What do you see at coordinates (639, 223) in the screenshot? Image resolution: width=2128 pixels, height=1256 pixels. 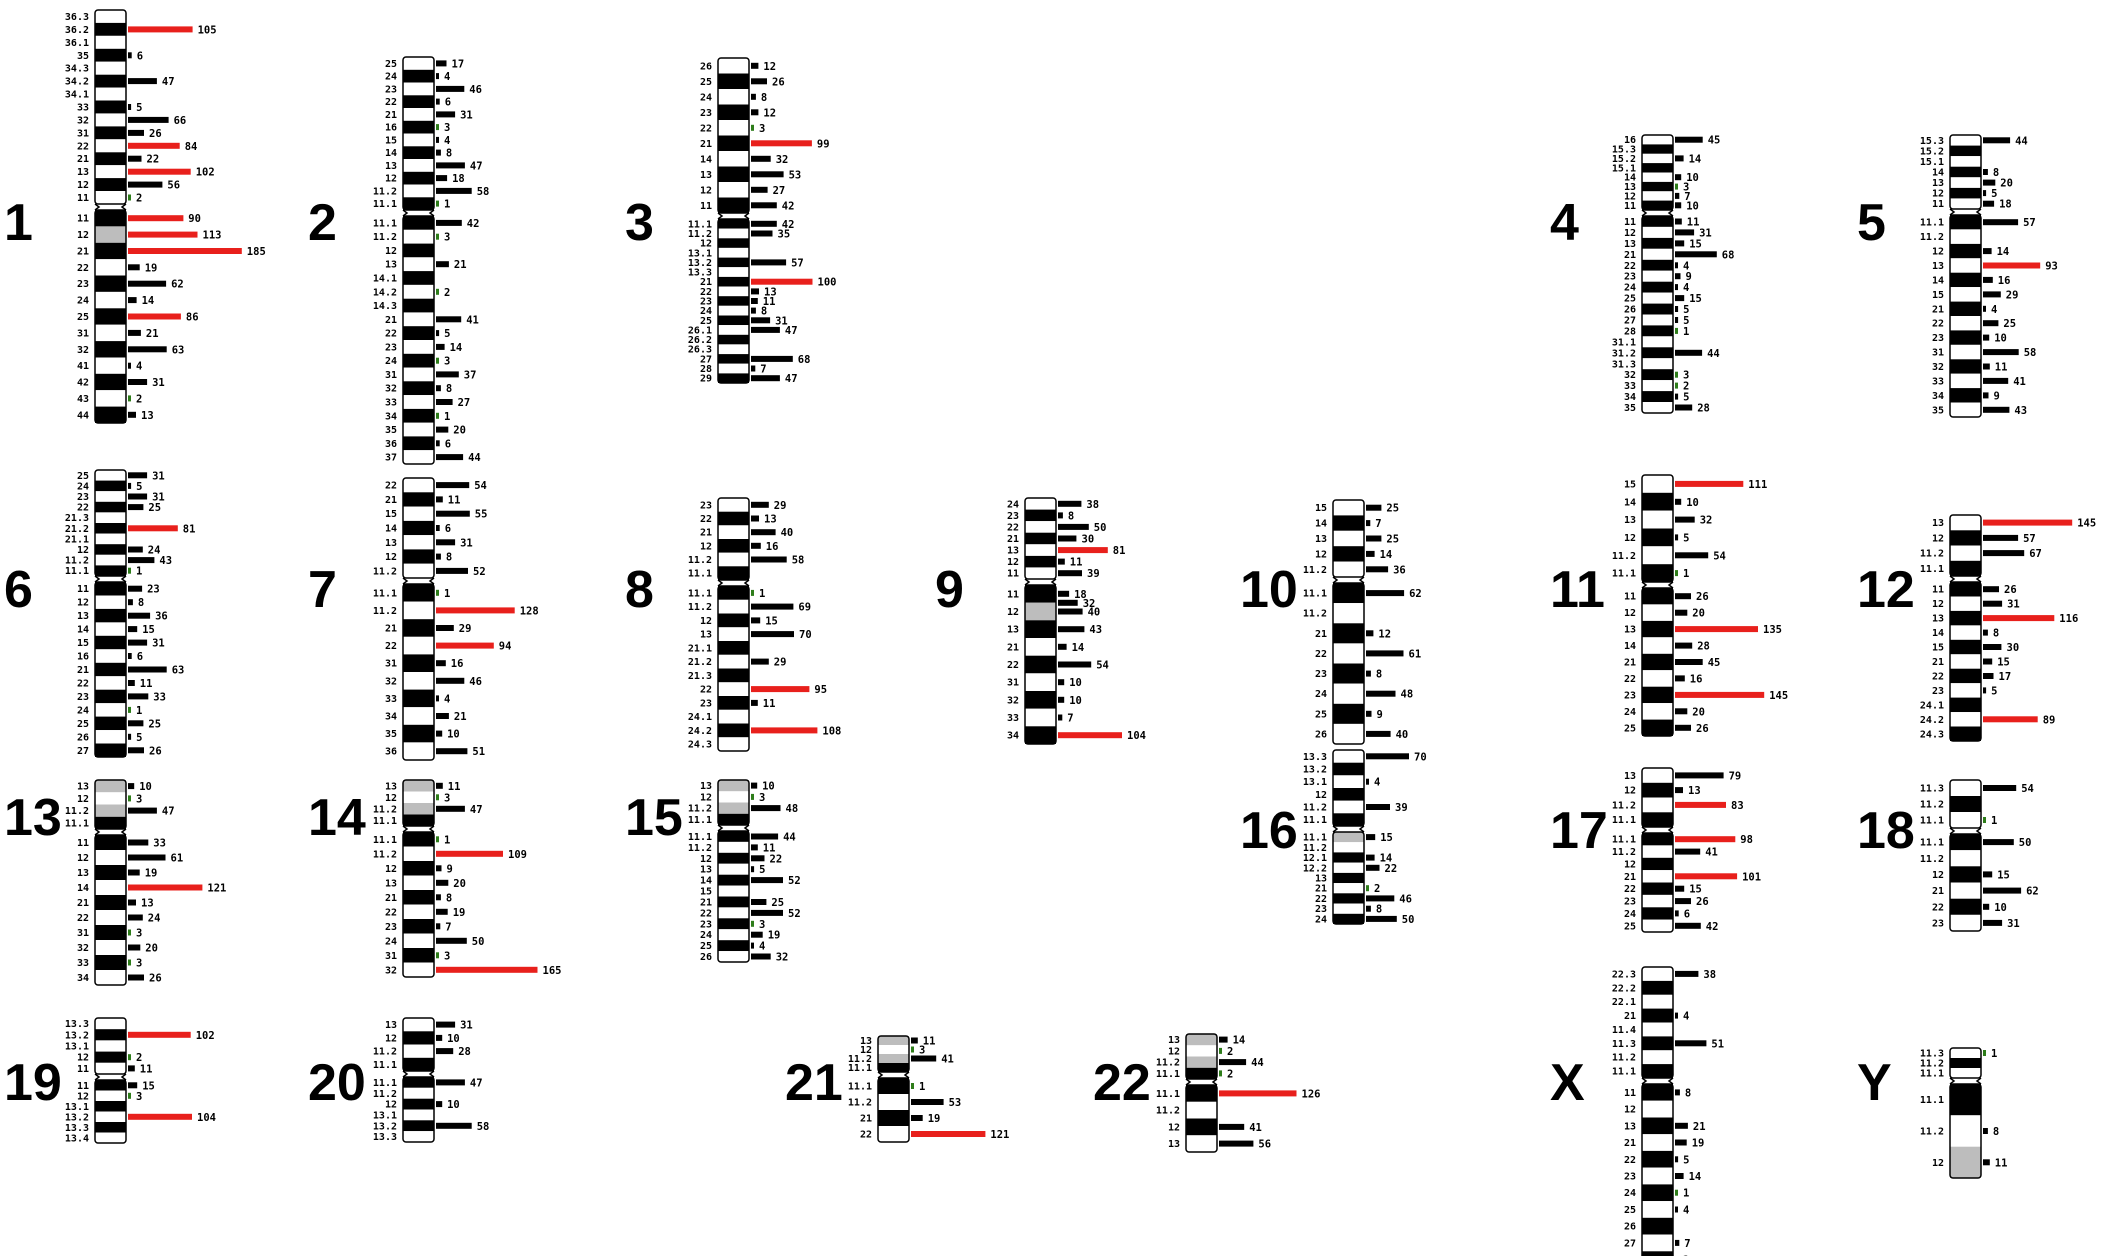 I see `chromosome-number: 3` at bounding box center [639, 223].